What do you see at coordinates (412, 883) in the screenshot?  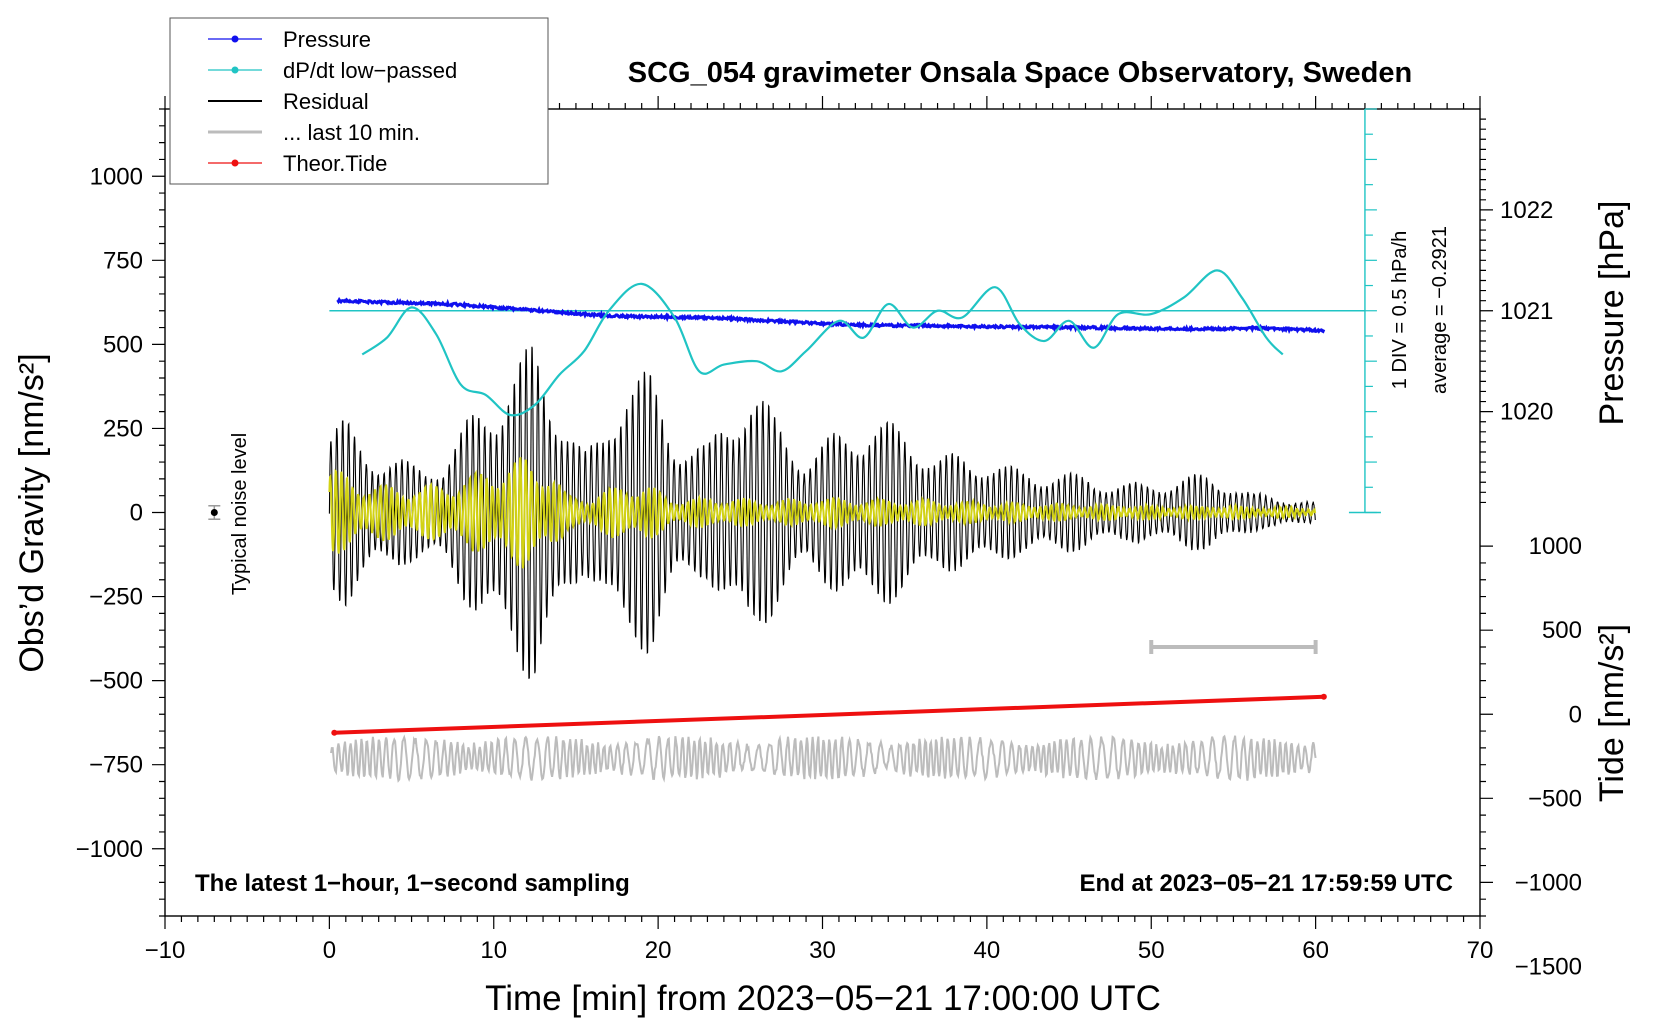 I see `sampling-note: The latest 1−hour, 1−second sampling` at bounding box center [412, 883].